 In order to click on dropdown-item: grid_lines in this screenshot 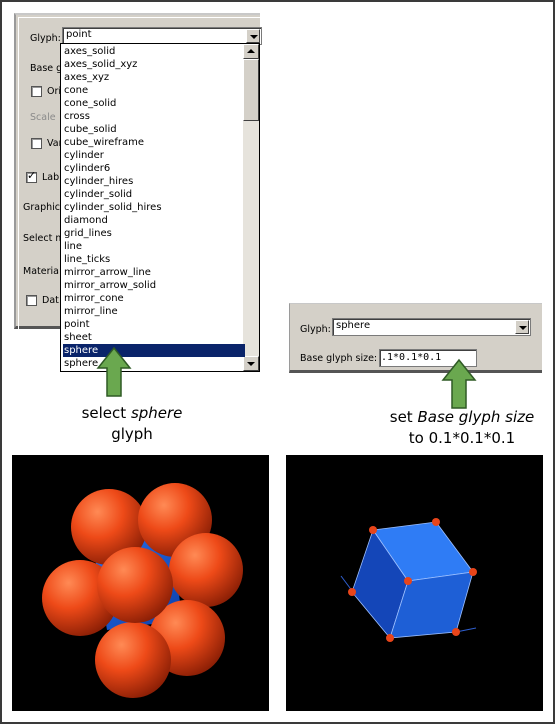, I will do `click(88, 233)`.